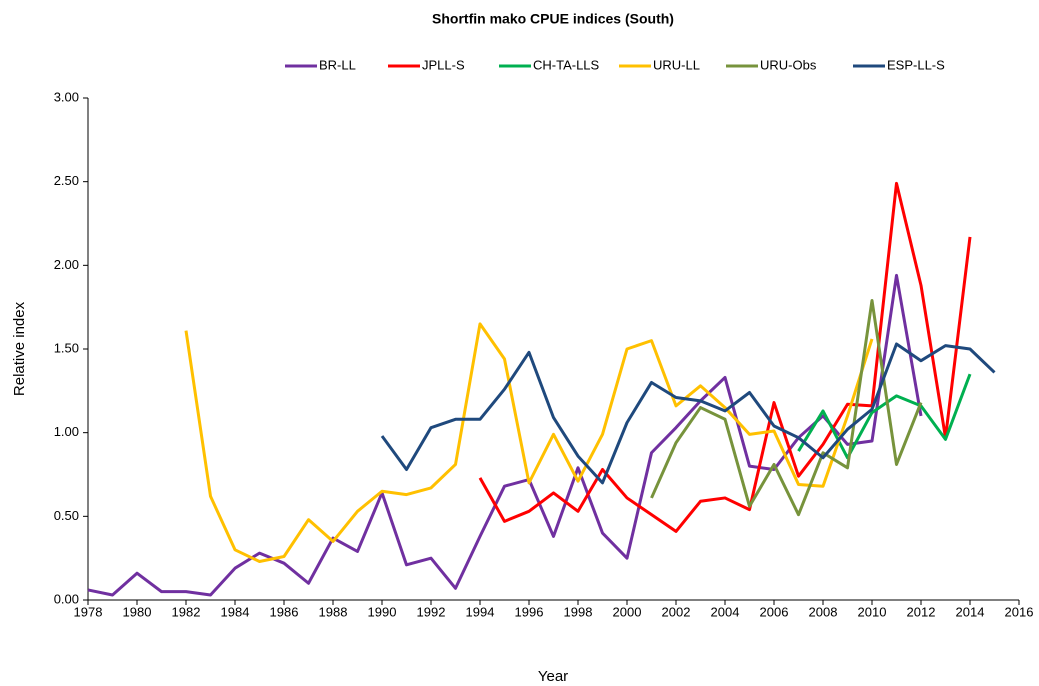  Describe the element at coordinates (627, 611) in the screenshot. I see `x-tick-label: 2000` at that location.